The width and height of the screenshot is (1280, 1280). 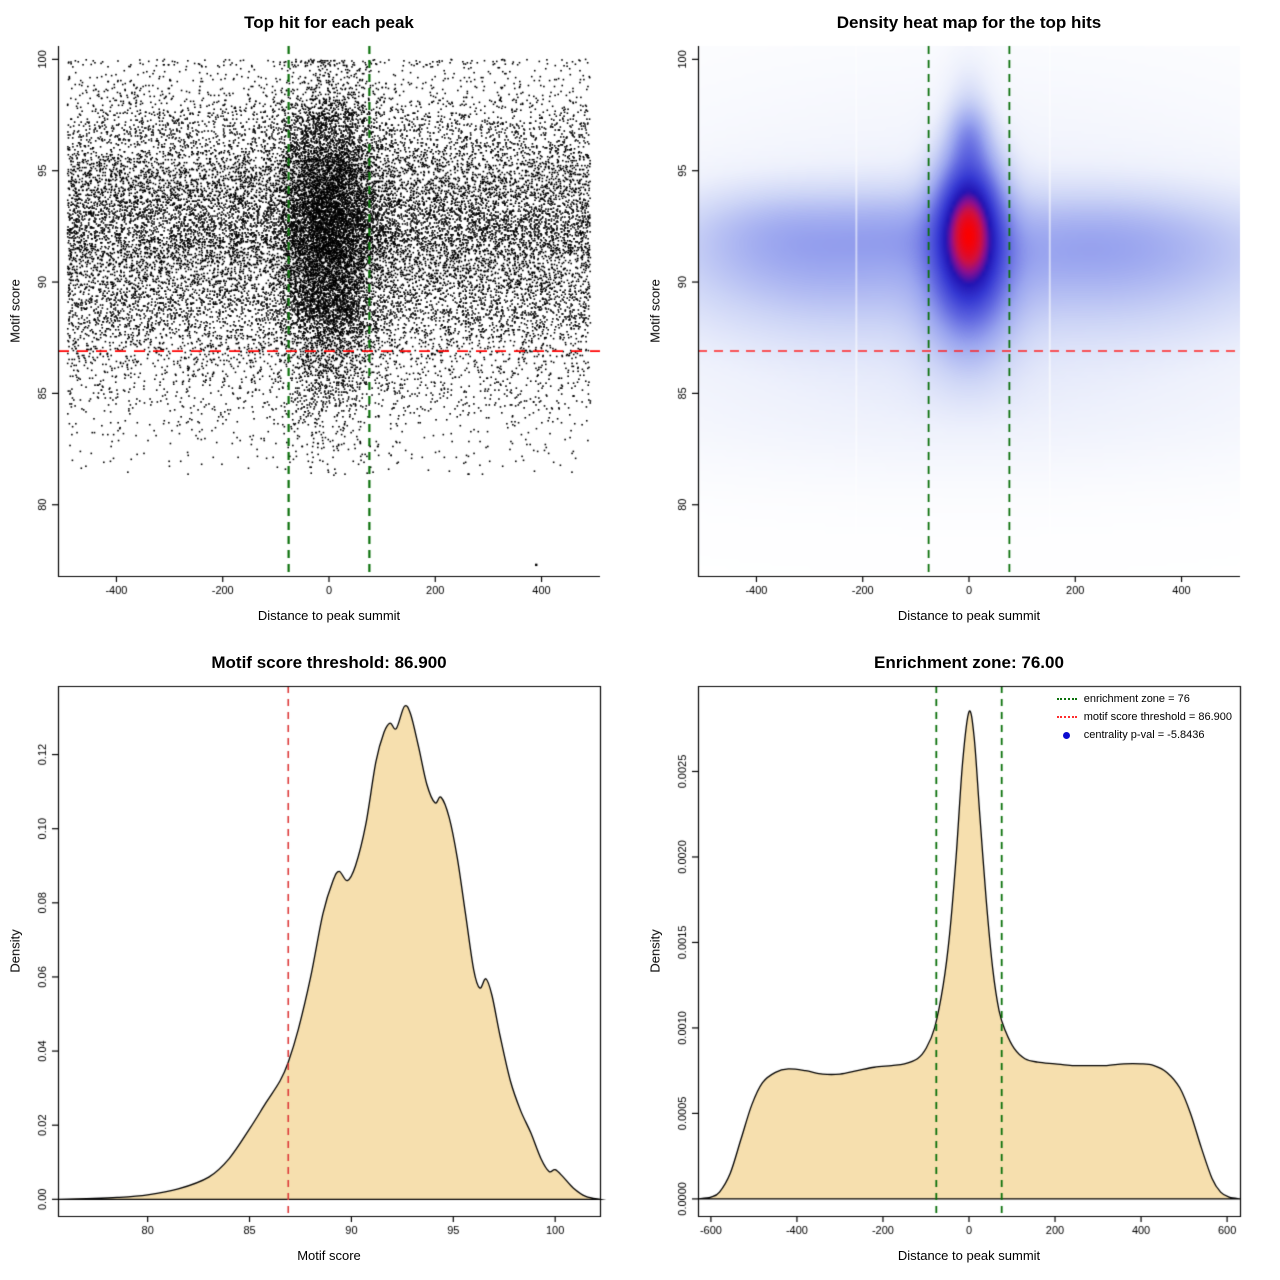 I want to click on plot-title: Motif score threshold: 86.900, so click(x=329, y=662).